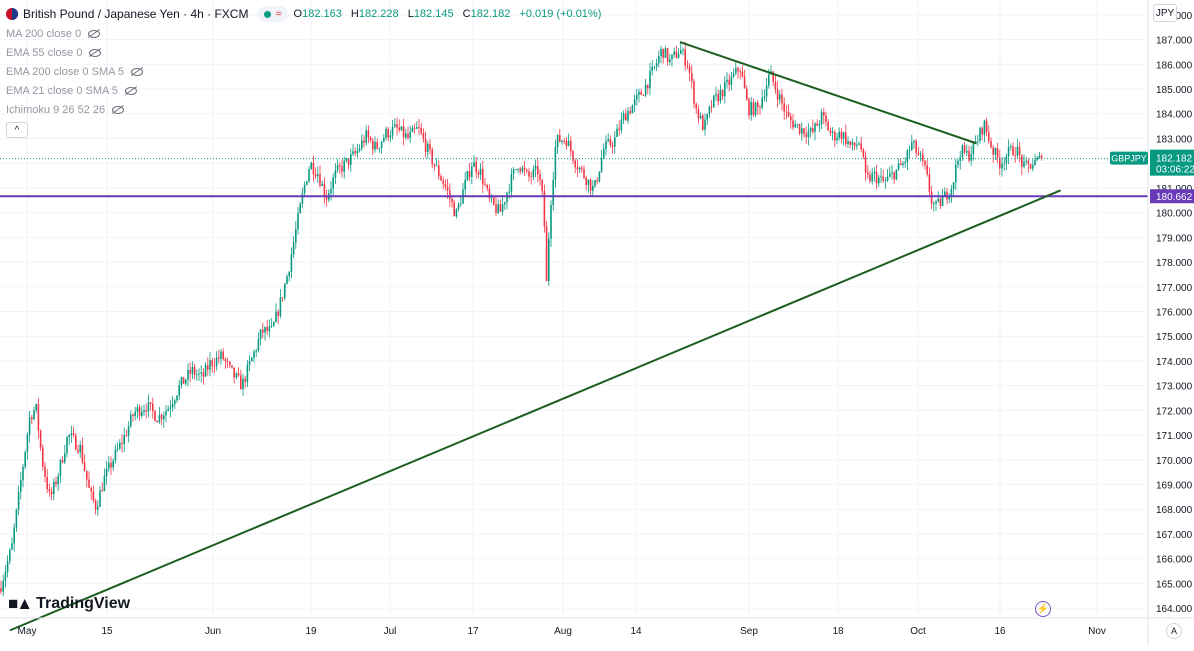  I want to click on tradingview-logo: ■▲ TradingView, so click(69, 604).